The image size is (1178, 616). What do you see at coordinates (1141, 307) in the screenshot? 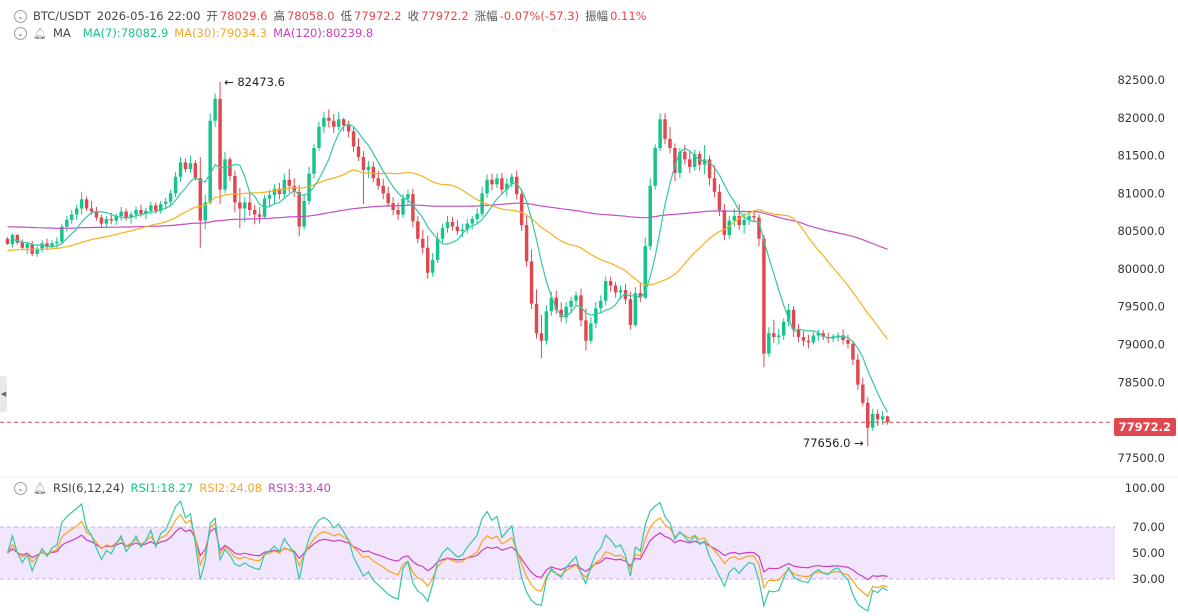
I see `price-axis-label: 79500.0` at bounding box center [1141, 307].